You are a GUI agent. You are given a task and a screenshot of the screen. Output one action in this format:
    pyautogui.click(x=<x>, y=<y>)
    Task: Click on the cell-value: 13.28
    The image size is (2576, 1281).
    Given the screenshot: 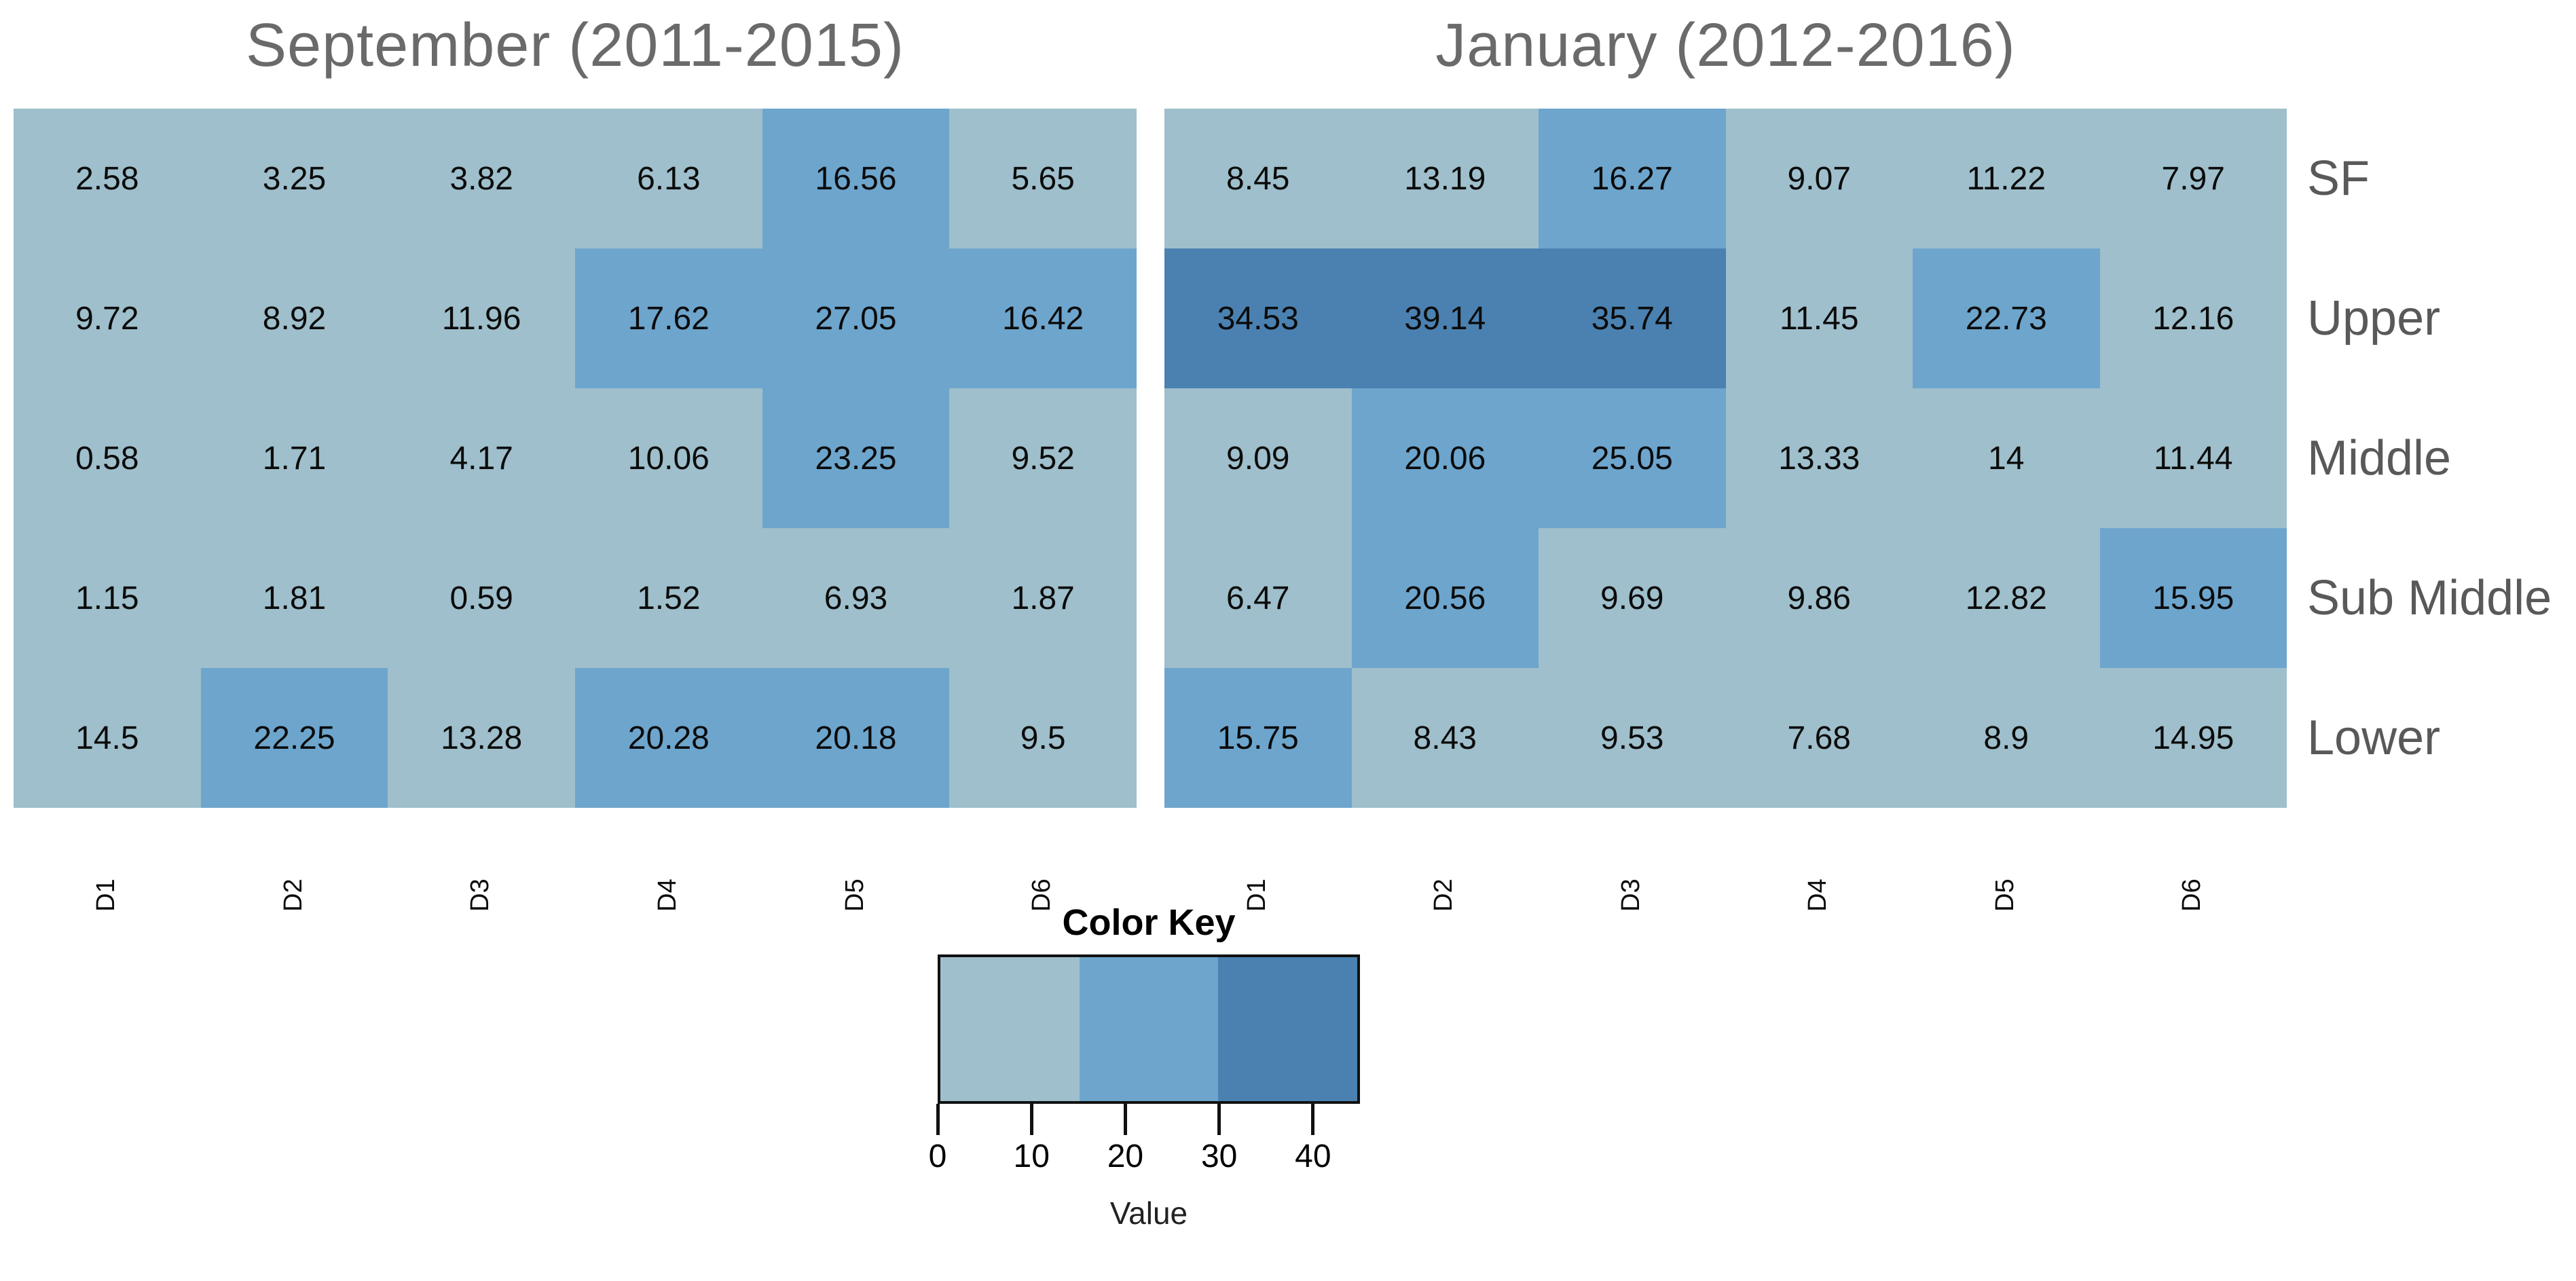 What is the action you would take?
    pyautogui.click(x=482, y=738)
    